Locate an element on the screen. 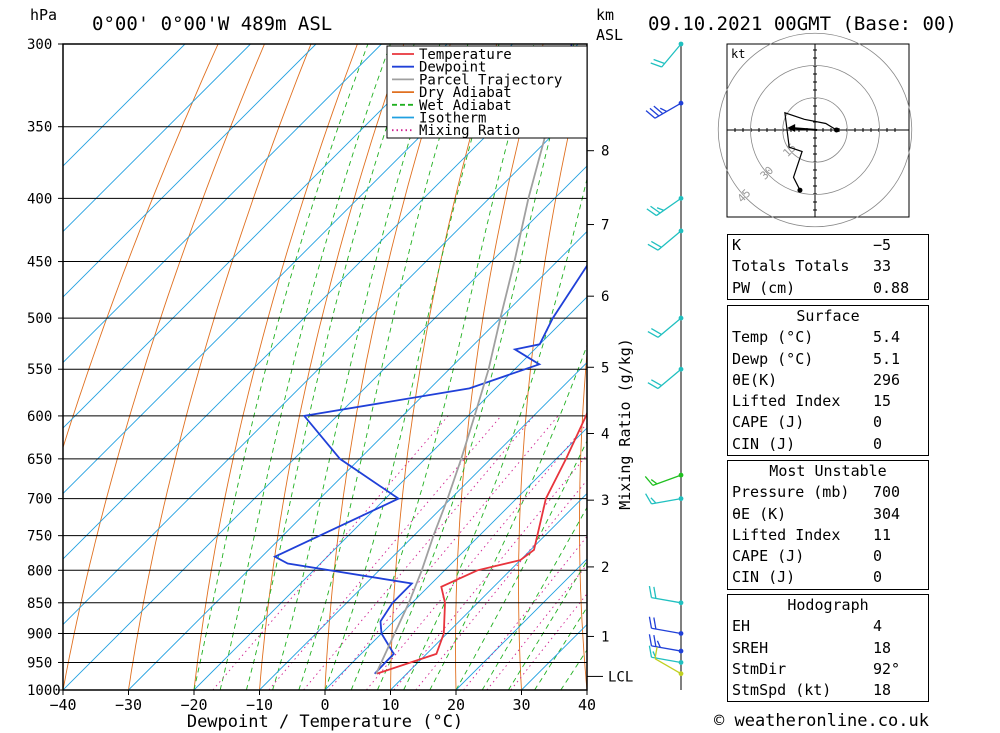 Image resolution: width=1000 pixels, height=733 pixels. asl-unit-label: ASL is located at coordinates (609, 35).